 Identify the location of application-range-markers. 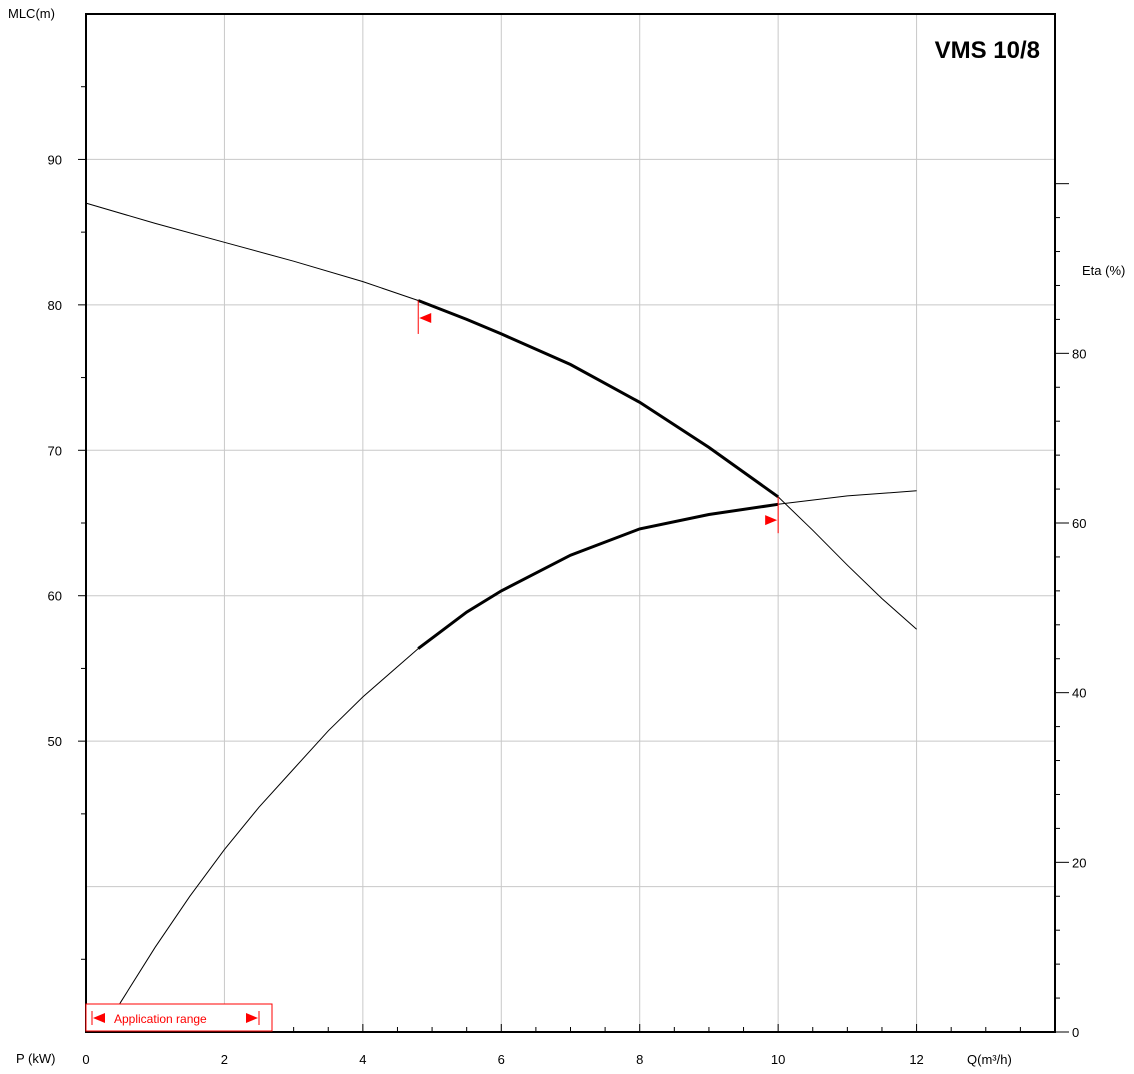
(598, 417).